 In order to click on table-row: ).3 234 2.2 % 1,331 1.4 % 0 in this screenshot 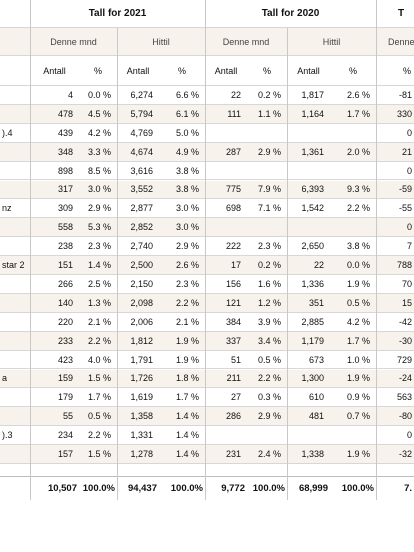, I will do `click(207, 436)`.